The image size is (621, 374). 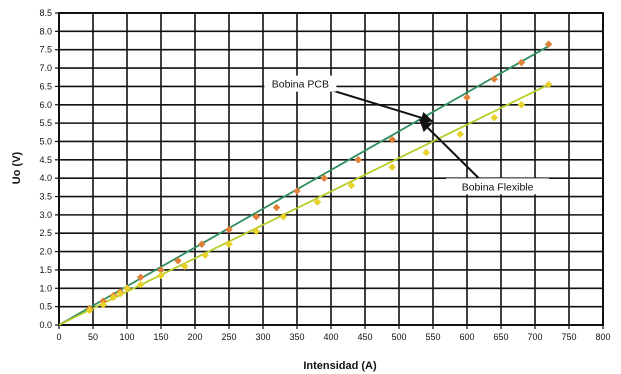 What do you see at coordinates (45, 307) in the screenshot?
I see `y-tick-label: 0.5` at bounding box center [45, 307].